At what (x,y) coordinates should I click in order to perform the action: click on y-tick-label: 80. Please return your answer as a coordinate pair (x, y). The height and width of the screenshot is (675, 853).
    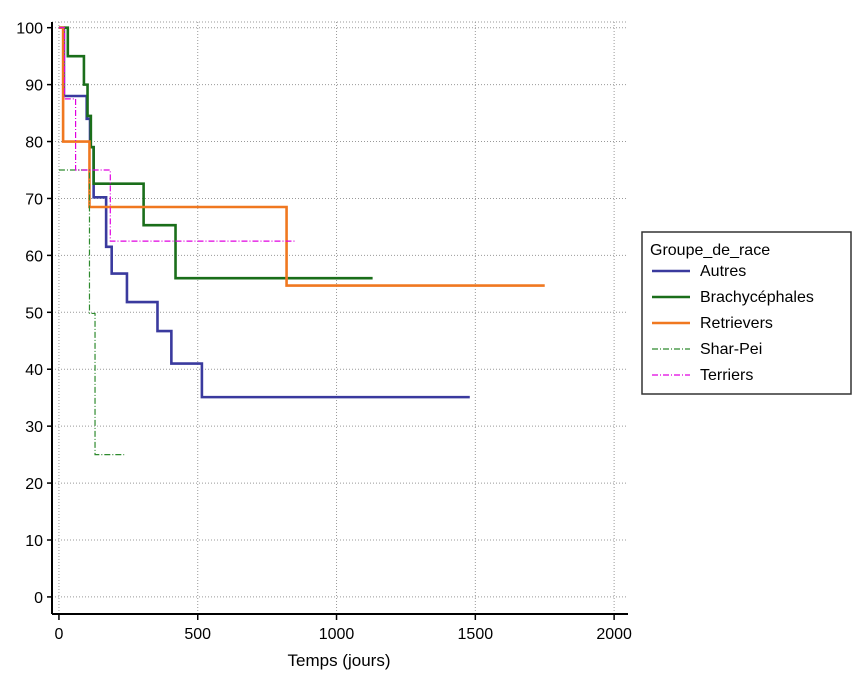
    Looking at the image, I should click on (34, 143).